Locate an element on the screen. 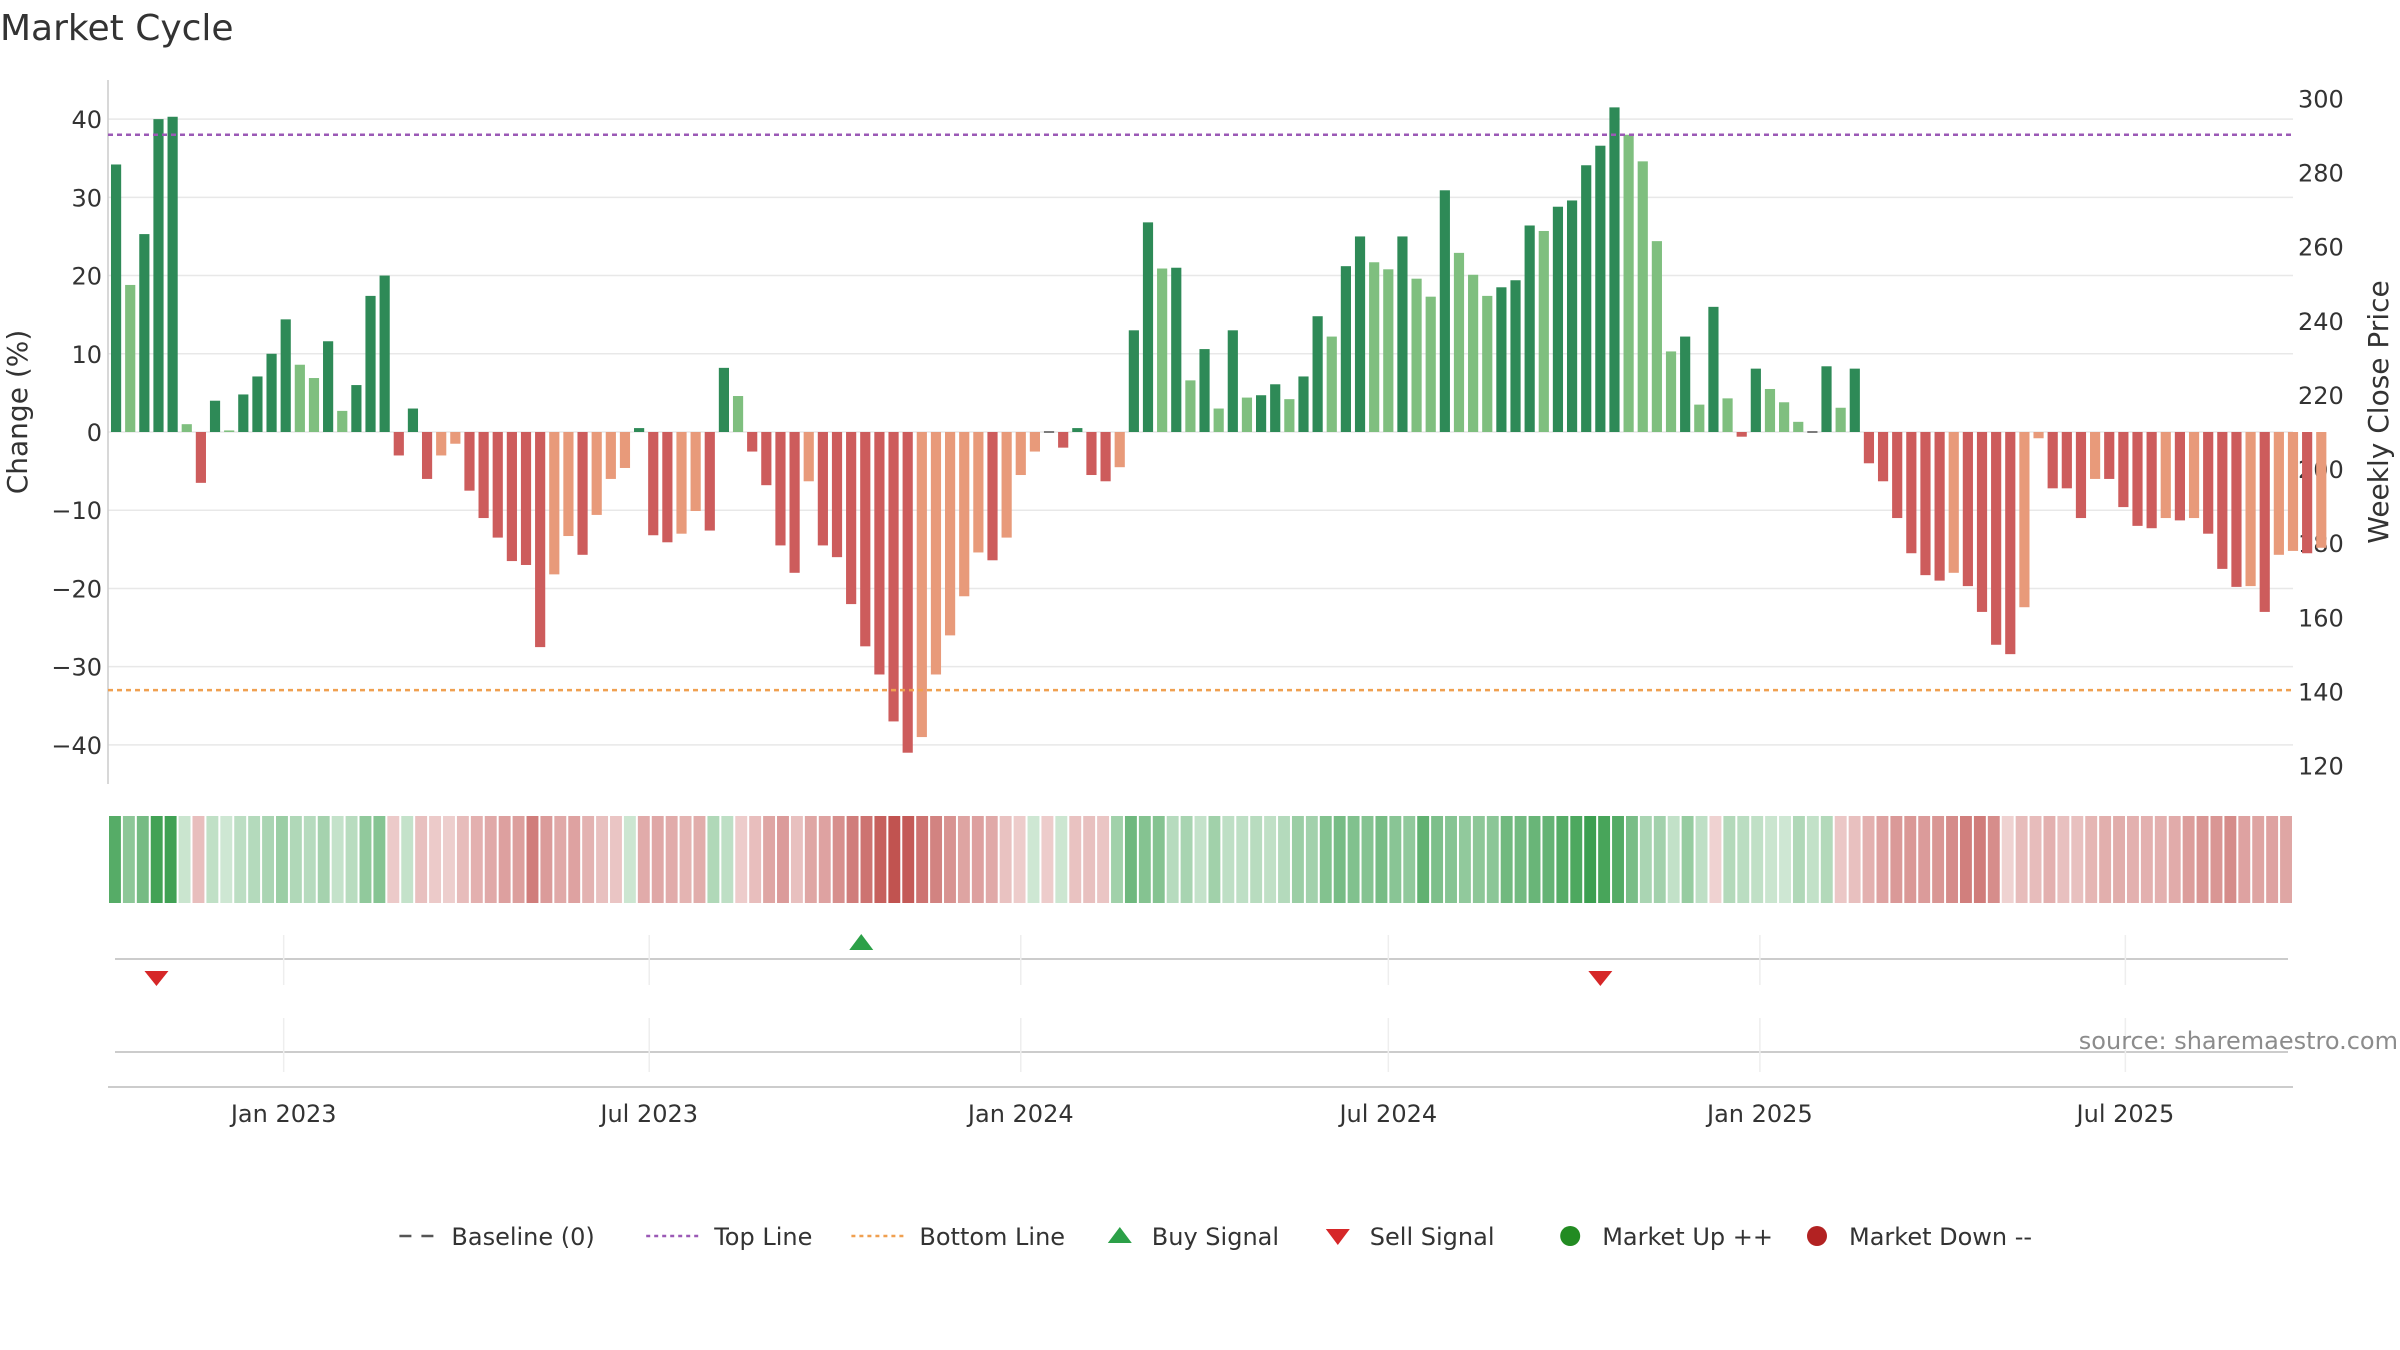 The width and height of the screenshot is (2400, 1350). legend-item: Baseline (0) is located at coordinates (497, 1237).